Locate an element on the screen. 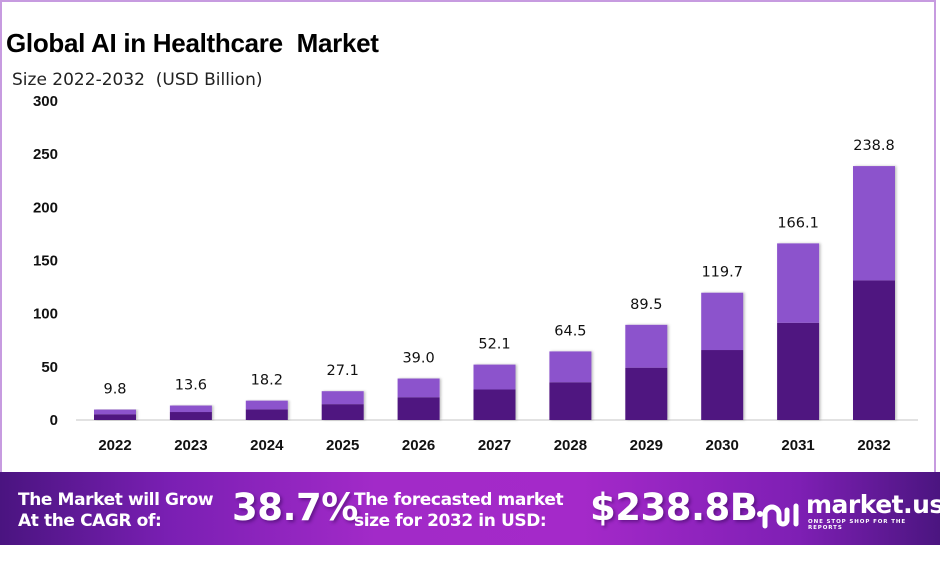  bar-2027 is located at coordinates (494, 392).